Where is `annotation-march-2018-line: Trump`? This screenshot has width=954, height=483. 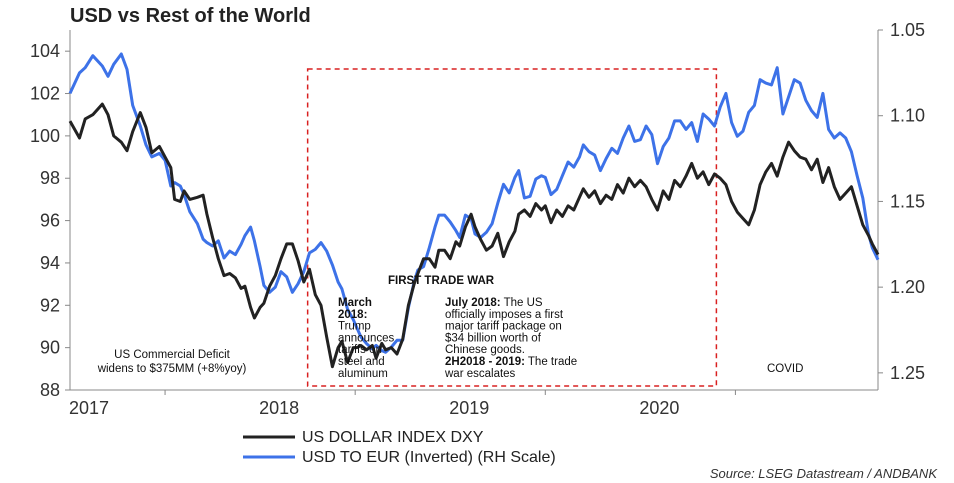
annotation-march-2018-line: Trump is located at coordinates (354, 327).